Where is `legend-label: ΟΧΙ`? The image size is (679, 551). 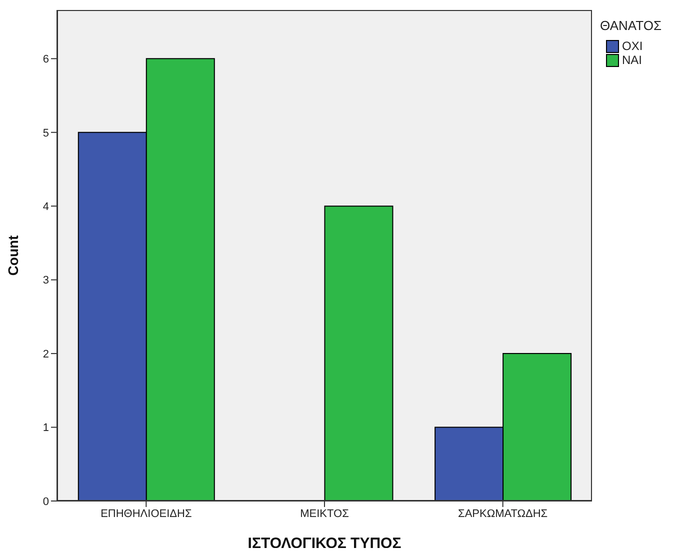 legend-label: ΟΧΙ is located at coordinates (632, 46).